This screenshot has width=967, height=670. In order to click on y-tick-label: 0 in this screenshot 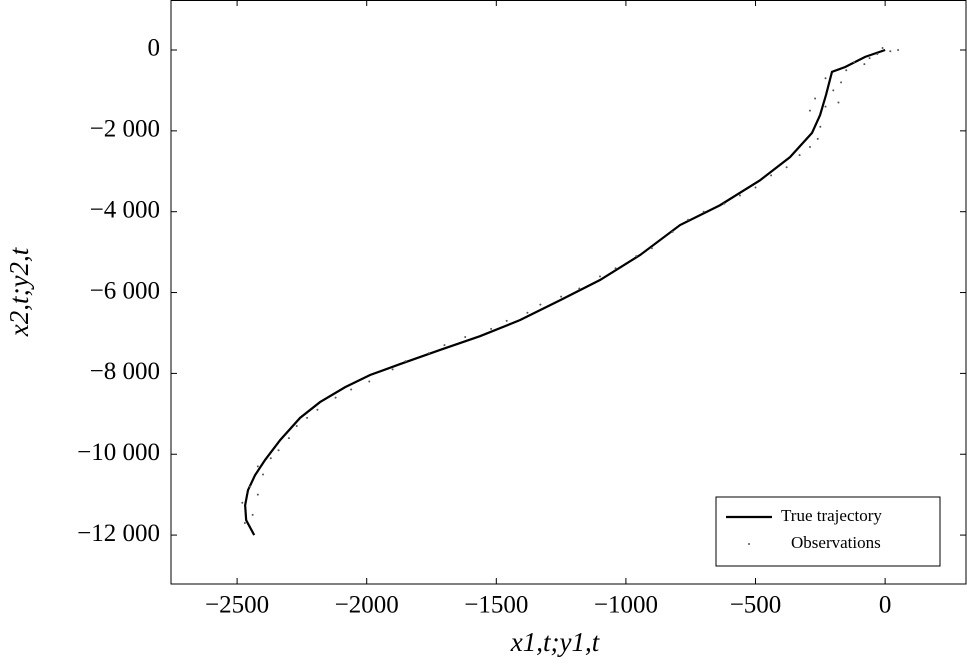, I will do `click(154, 48)`.